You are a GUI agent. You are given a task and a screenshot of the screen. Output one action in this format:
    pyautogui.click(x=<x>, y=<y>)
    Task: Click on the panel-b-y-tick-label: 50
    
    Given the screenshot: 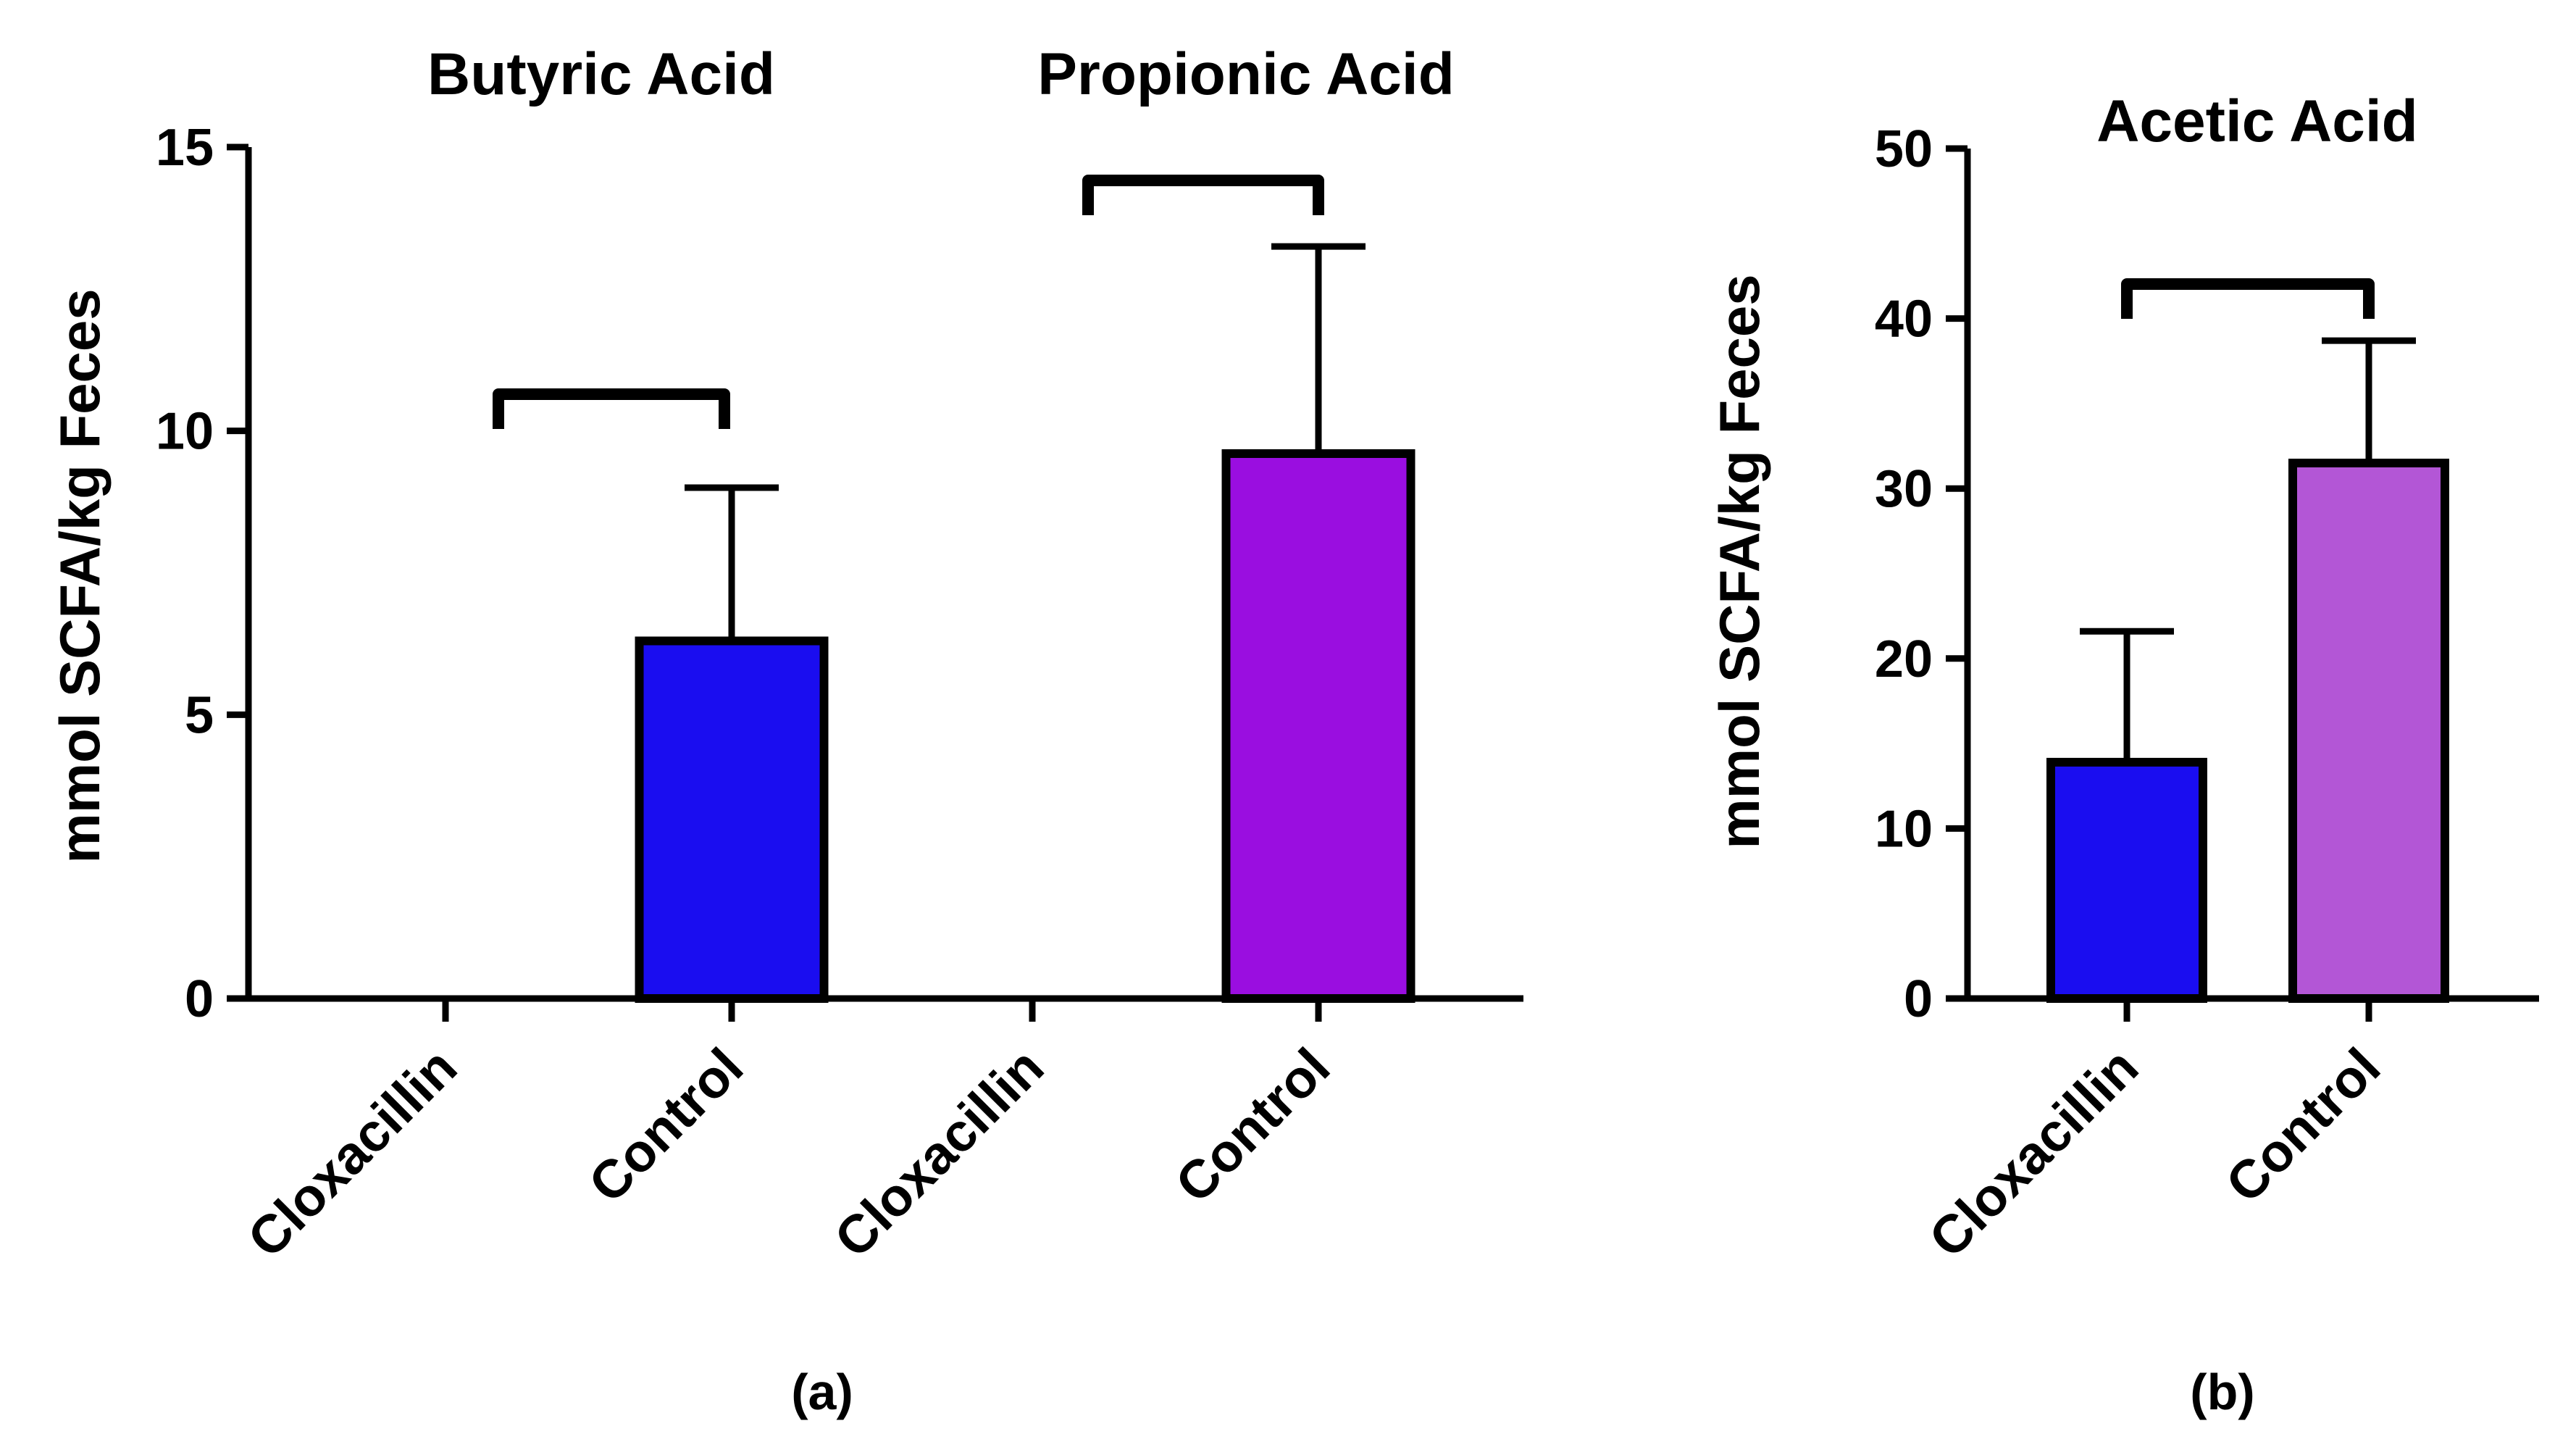 What is the action you would take?
    pyautogui.click(x=1904, y=149)
    